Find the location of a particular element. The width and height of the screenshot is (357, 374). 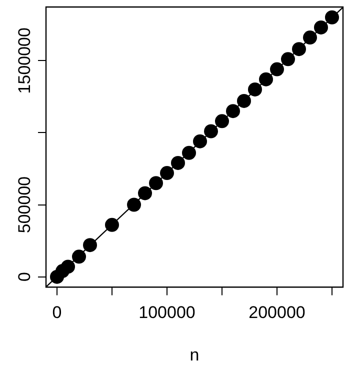

x-axis-title: n is located at coordinates (195, 354).